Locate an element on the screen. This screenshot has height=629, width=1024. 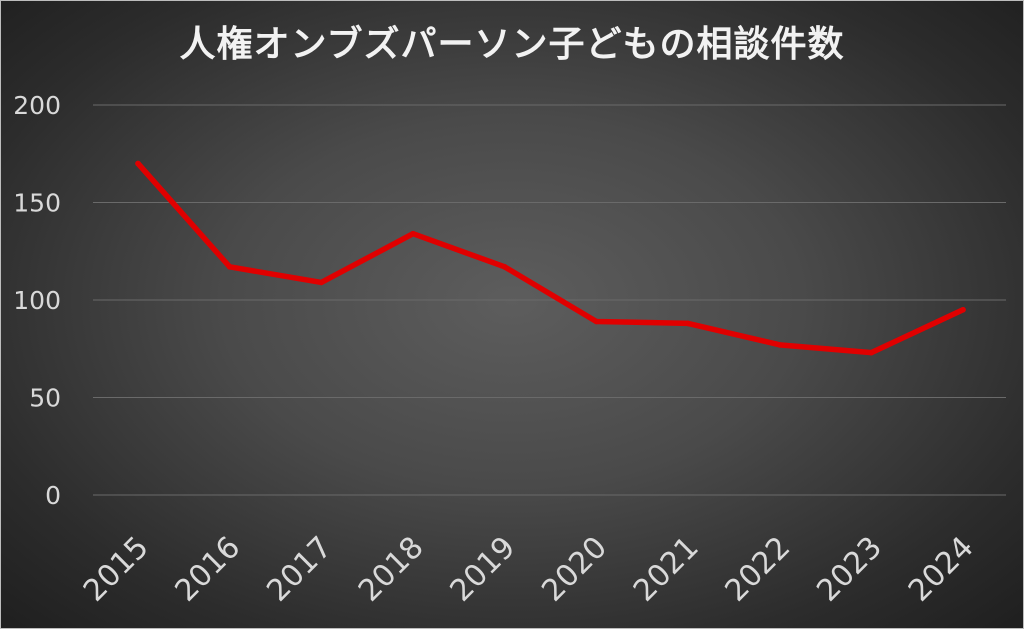
x-axis-ticks: 2015 2016 2017 2018 2019 2020 2021 2022 2023 2024 is located at coordinates (529, 569).